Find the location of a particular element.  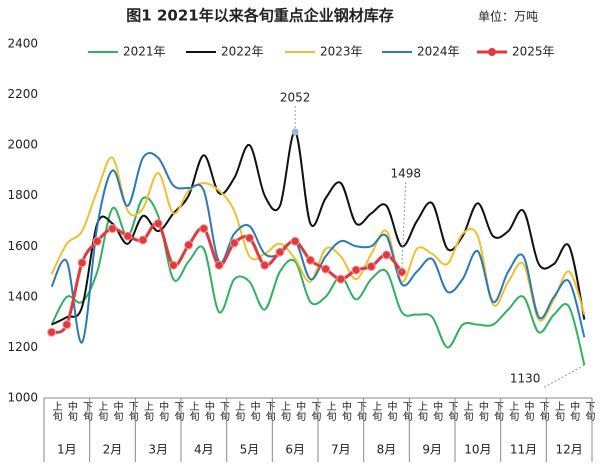

month-label: 8月 is located at coordinates (387, 450).